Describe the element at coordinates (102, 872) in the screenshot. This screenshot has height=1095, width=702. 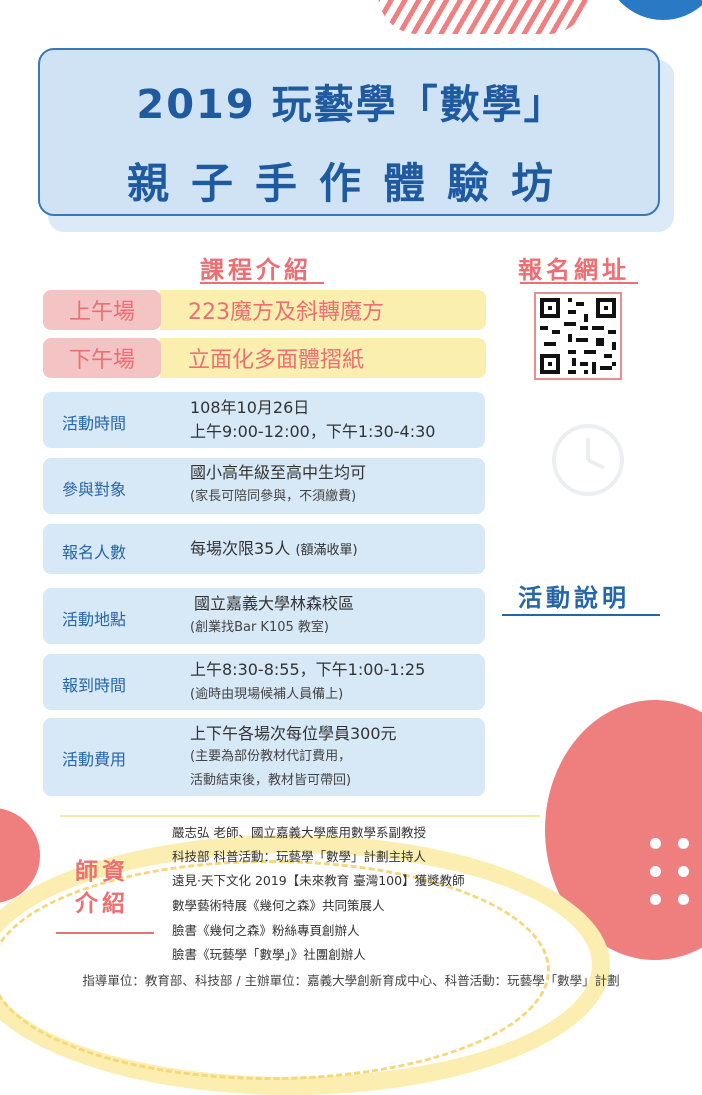
I see `teacher-heading-line1: 師資` at that location.